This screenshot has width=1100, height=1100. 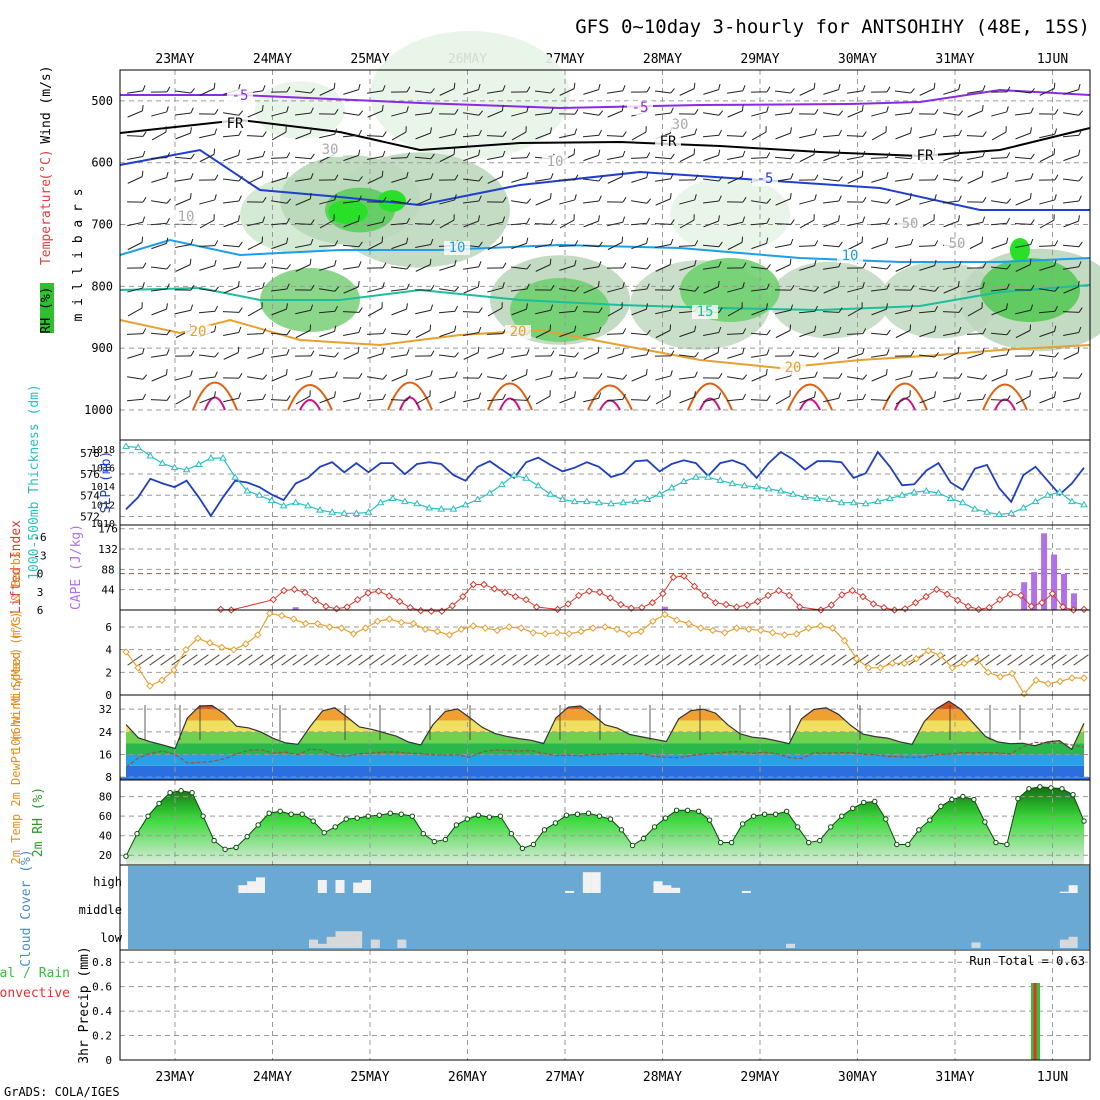 What do you see at coordinates (605, 1005) in the screenshot?
I see `precip-panel` at bounding box center [605, 1005].